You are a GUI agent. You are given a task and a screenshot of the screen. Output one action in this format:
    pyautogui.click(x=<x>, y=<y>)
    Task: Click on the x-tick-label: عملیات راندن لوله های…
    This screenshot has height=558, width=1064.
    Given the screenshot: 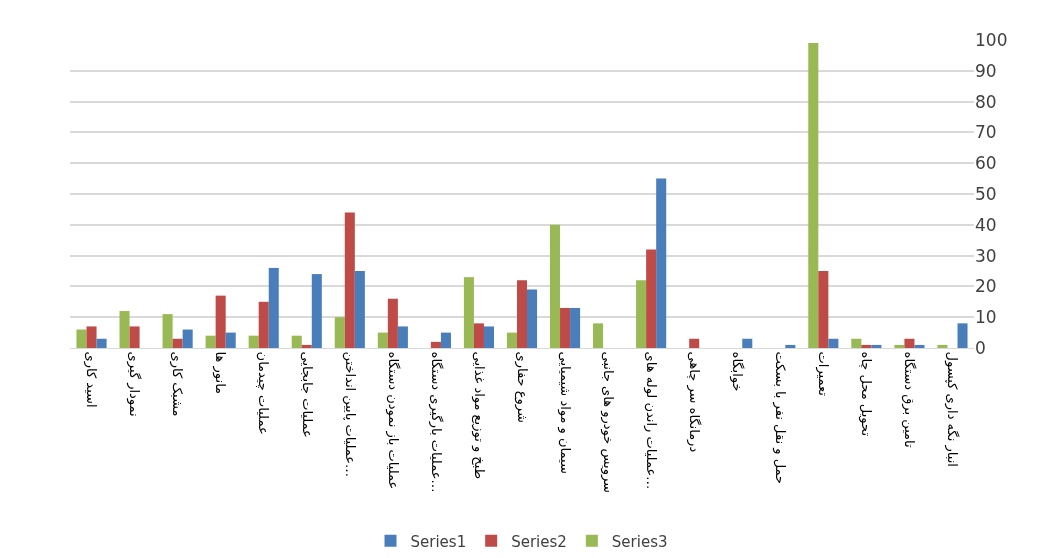 What is the action you would take?
    pyautogui.click(x=650, y=420)
    